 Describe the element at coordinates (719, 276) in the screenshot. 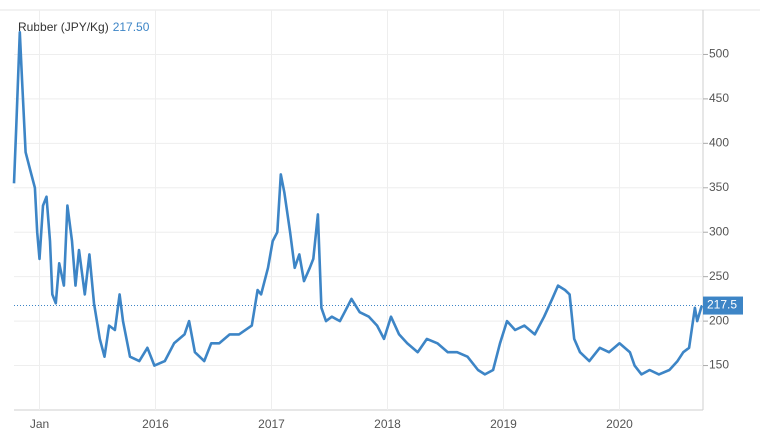

I see `y-tick-label: 250` at that location.